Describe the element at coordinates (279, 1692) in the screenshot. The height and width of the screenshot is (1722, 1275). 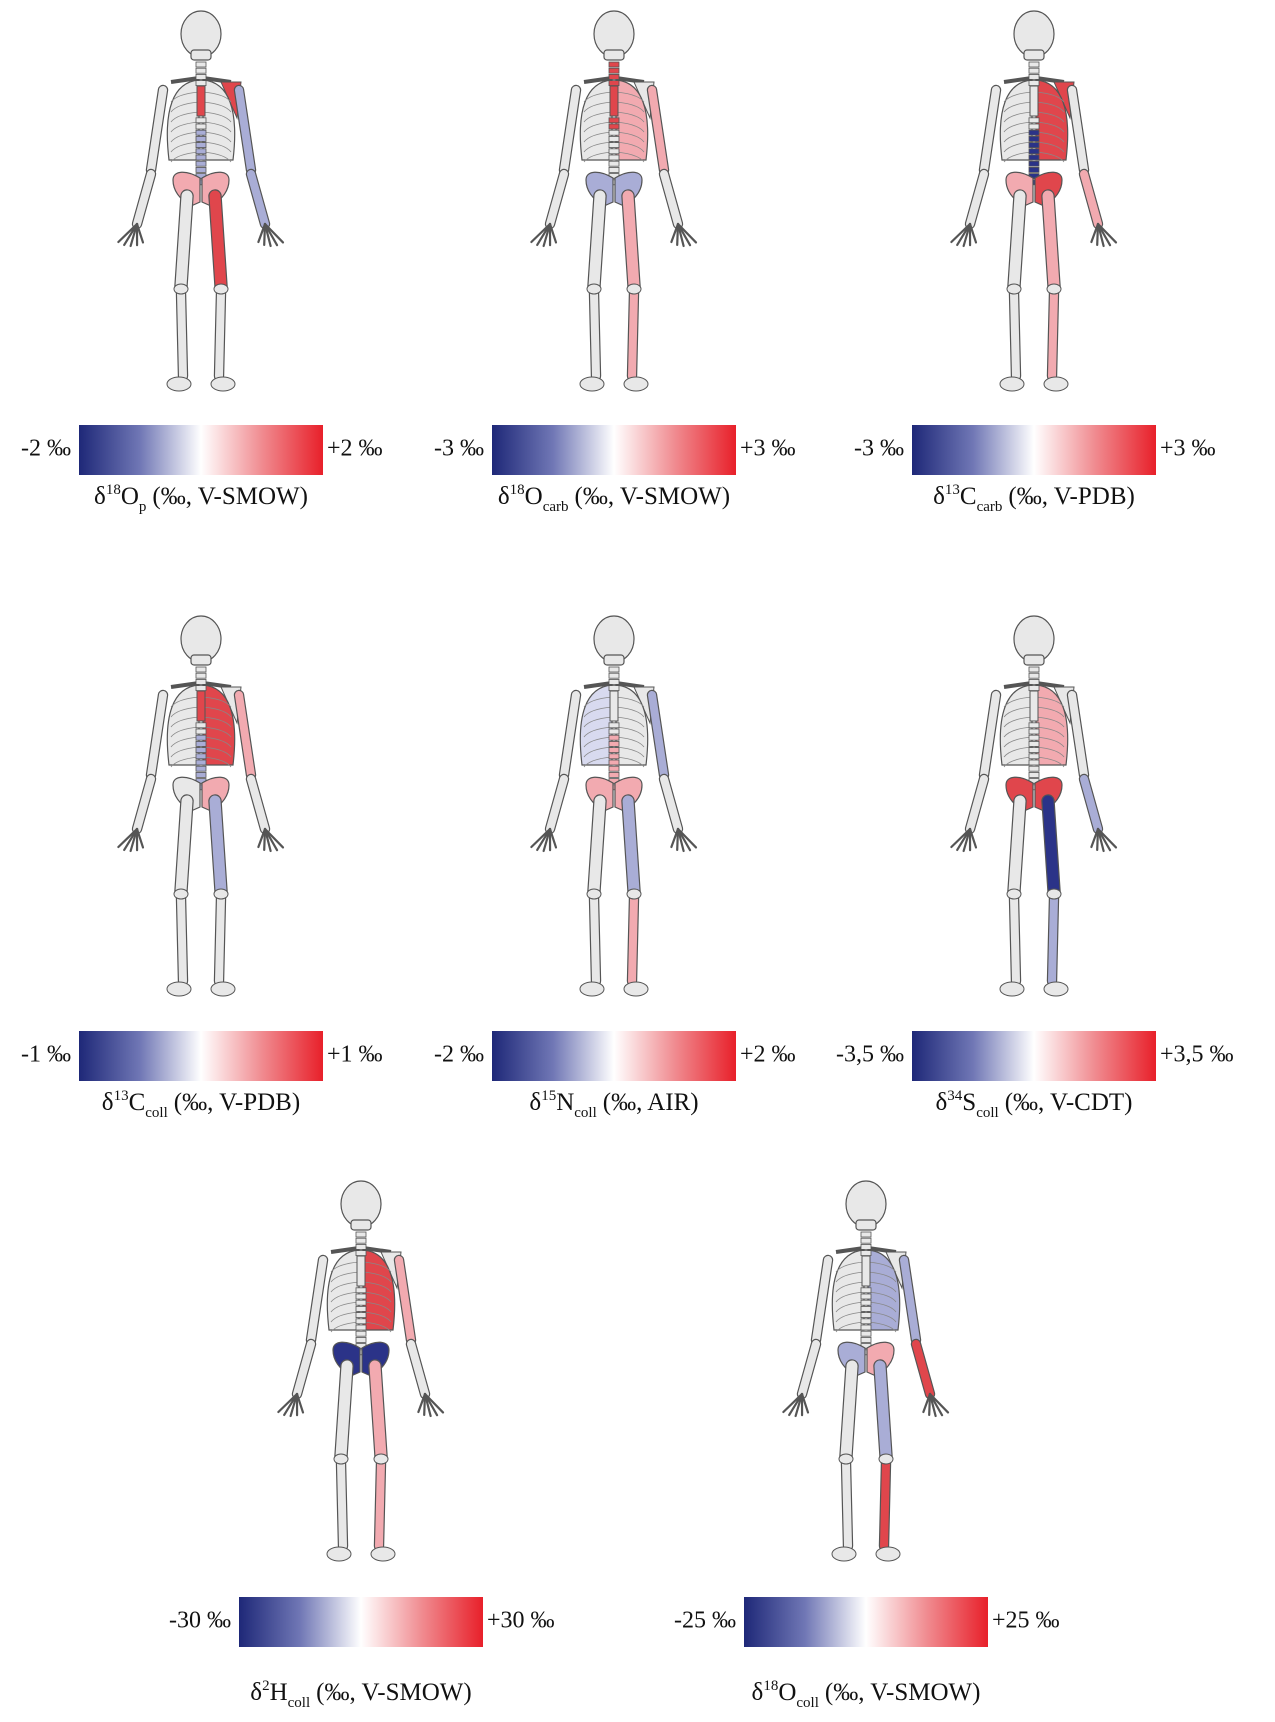
I see `title-element: H` at that location.